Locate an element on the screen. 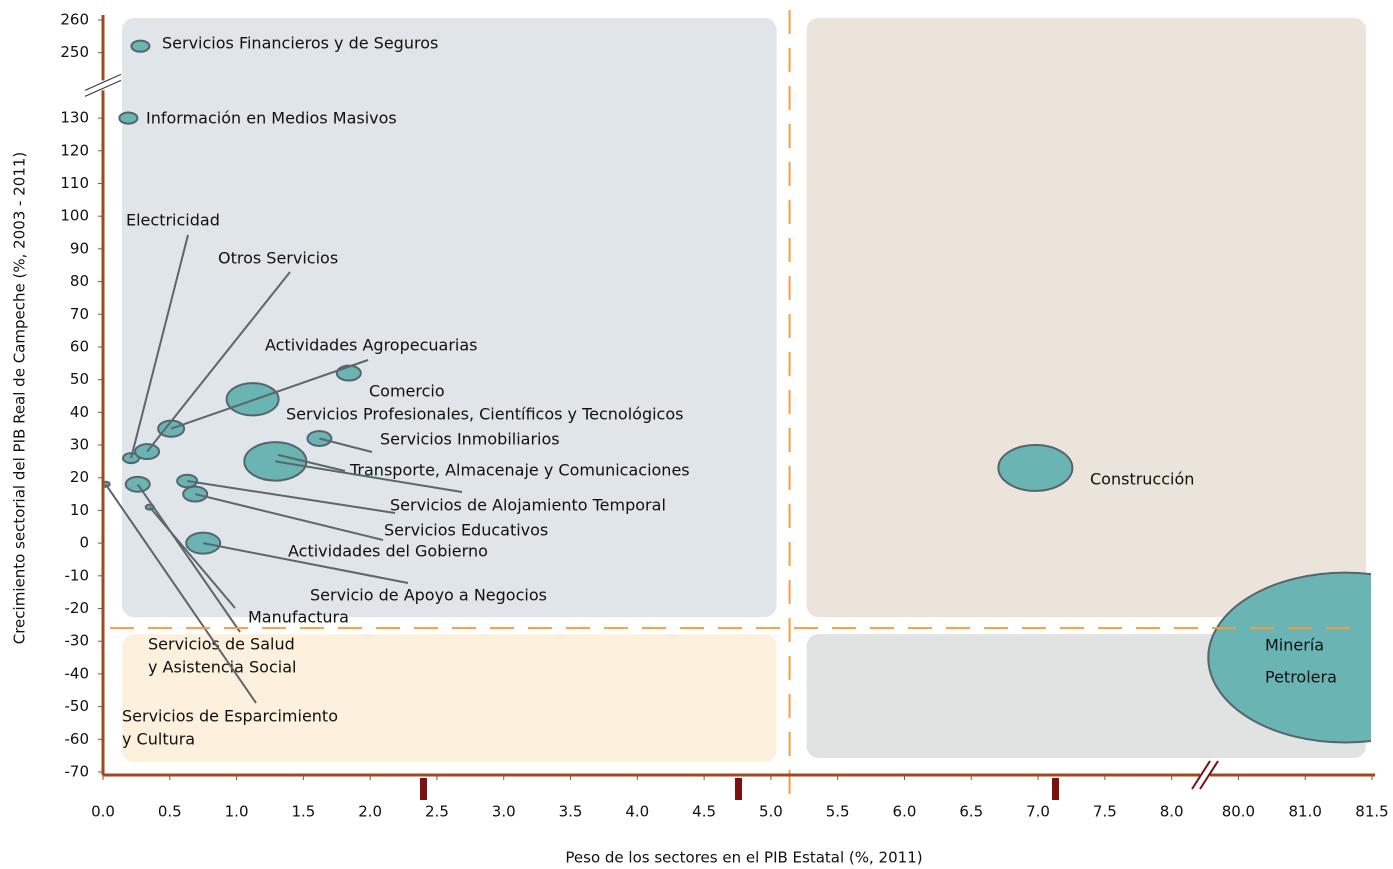 This screenshot has height=869, width=1393. x-tick-label: 81.5 is located at coordinates (1371, 812).